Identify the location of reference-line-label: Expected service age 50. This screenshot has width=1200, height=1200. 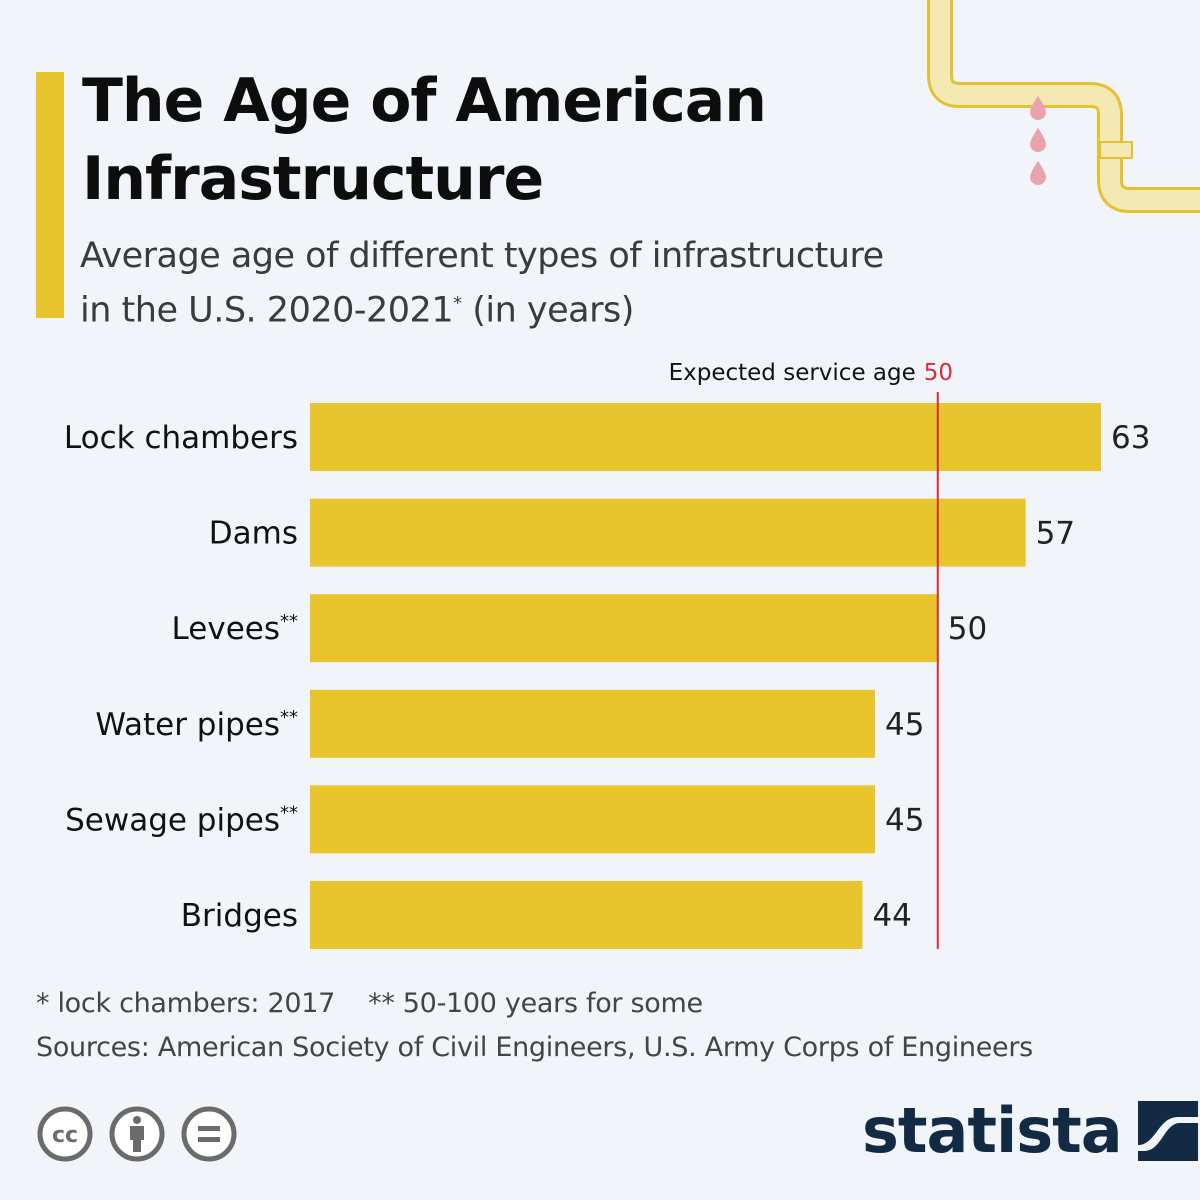
(811, 373).